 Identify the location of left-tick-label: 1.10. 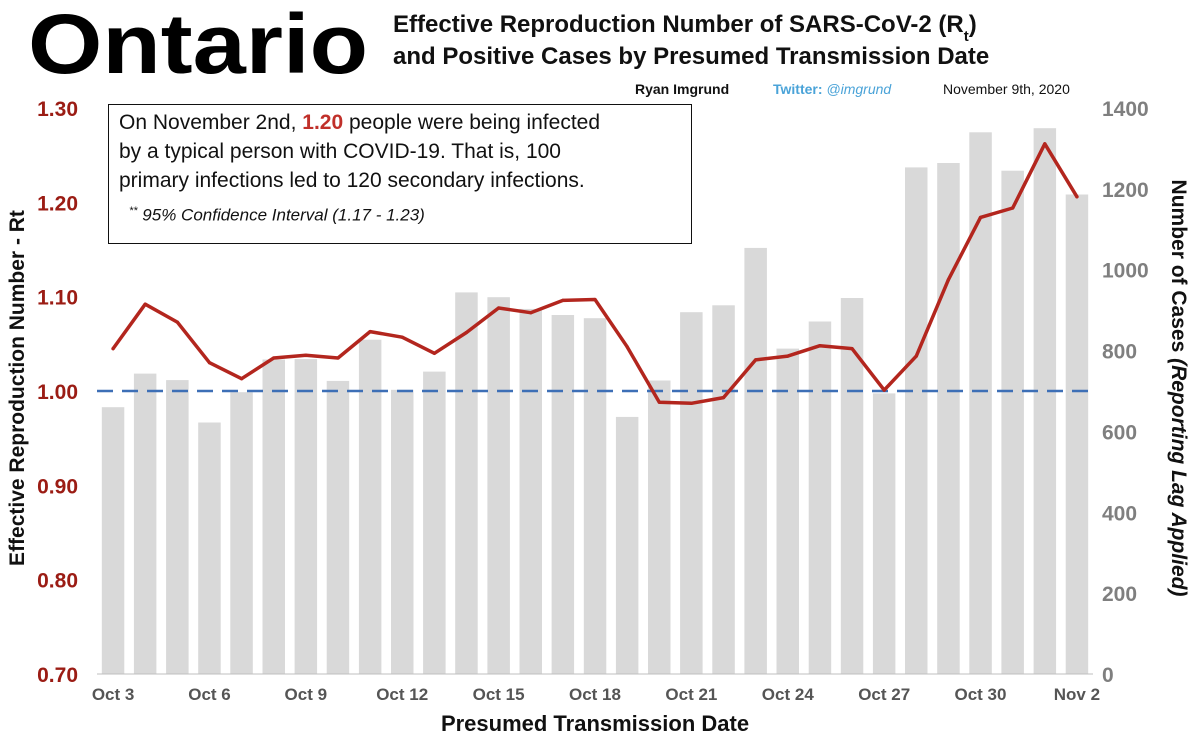
(57, 298).